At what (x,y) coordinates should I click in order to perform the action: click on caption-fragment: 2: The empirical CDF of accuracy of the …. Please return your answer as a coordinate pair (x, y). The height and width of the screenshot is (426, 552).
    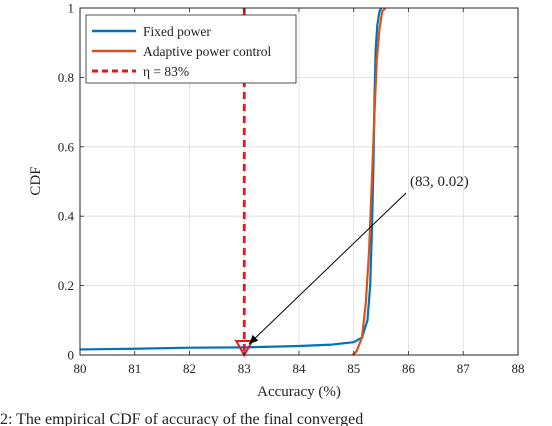
    Looking at the image, I should click on (181, 418).